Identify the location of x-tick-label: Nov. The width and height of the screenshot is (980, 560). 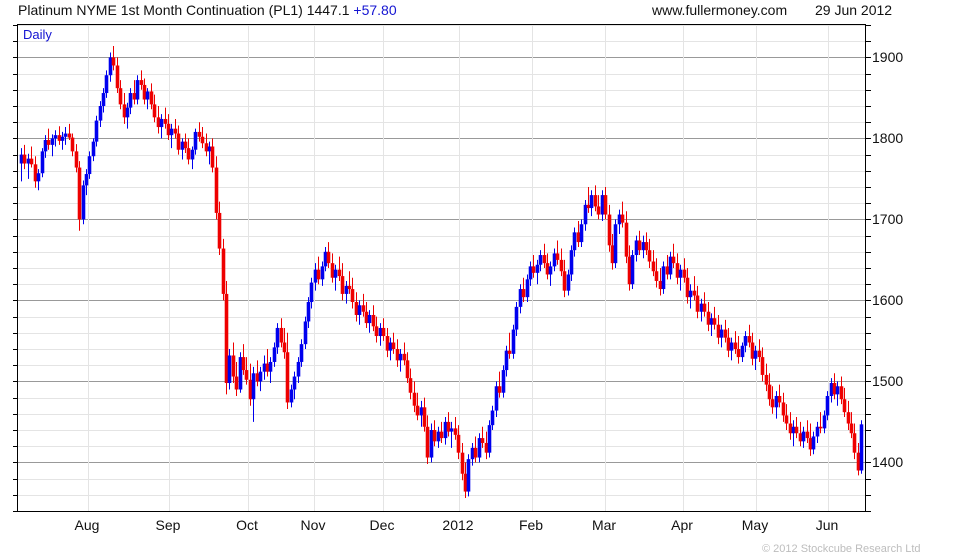
(313, 525).